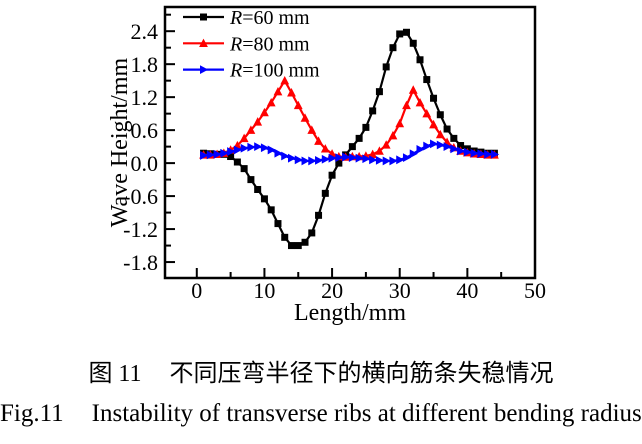 The height and width of the screenshot is (444, 642). Describe the element at coordinates (269, 18) in the screenshot. I see `legend-label-r60: R=60 mm` at that location.